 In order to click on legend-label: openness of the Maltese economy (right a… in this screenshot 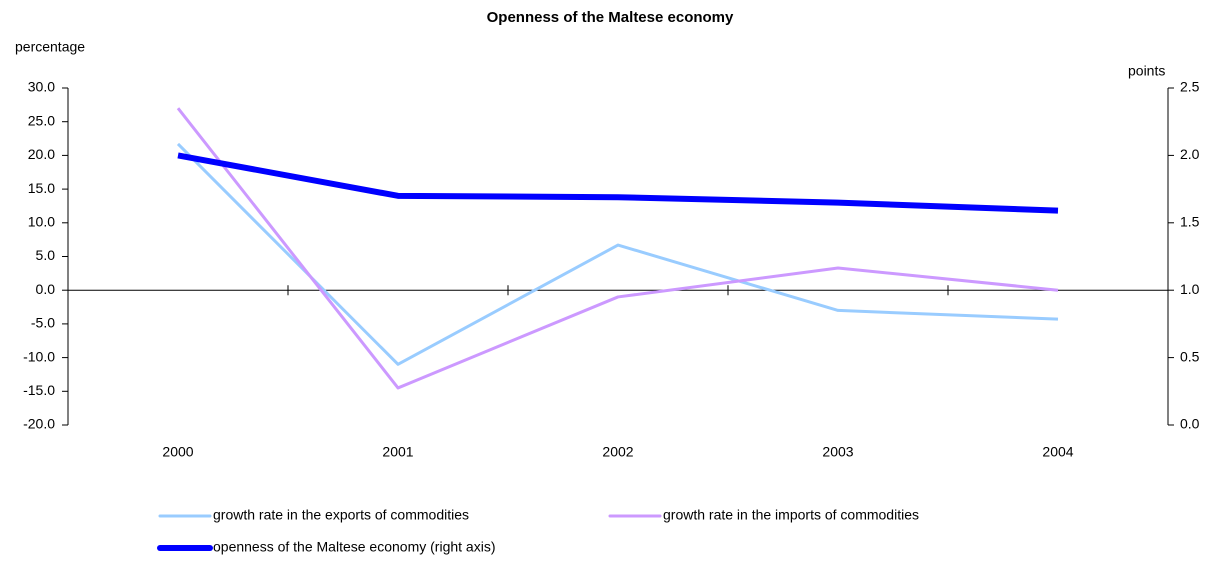, I will do `click(354, 547)`.